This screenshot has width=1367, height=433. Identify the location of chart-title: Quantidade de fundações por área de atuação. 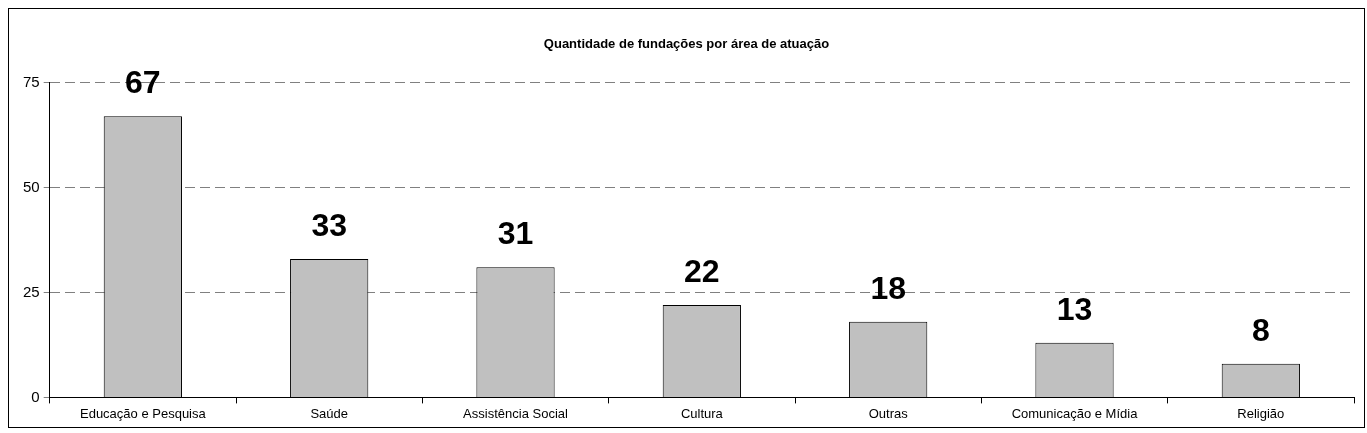
(686, 44).